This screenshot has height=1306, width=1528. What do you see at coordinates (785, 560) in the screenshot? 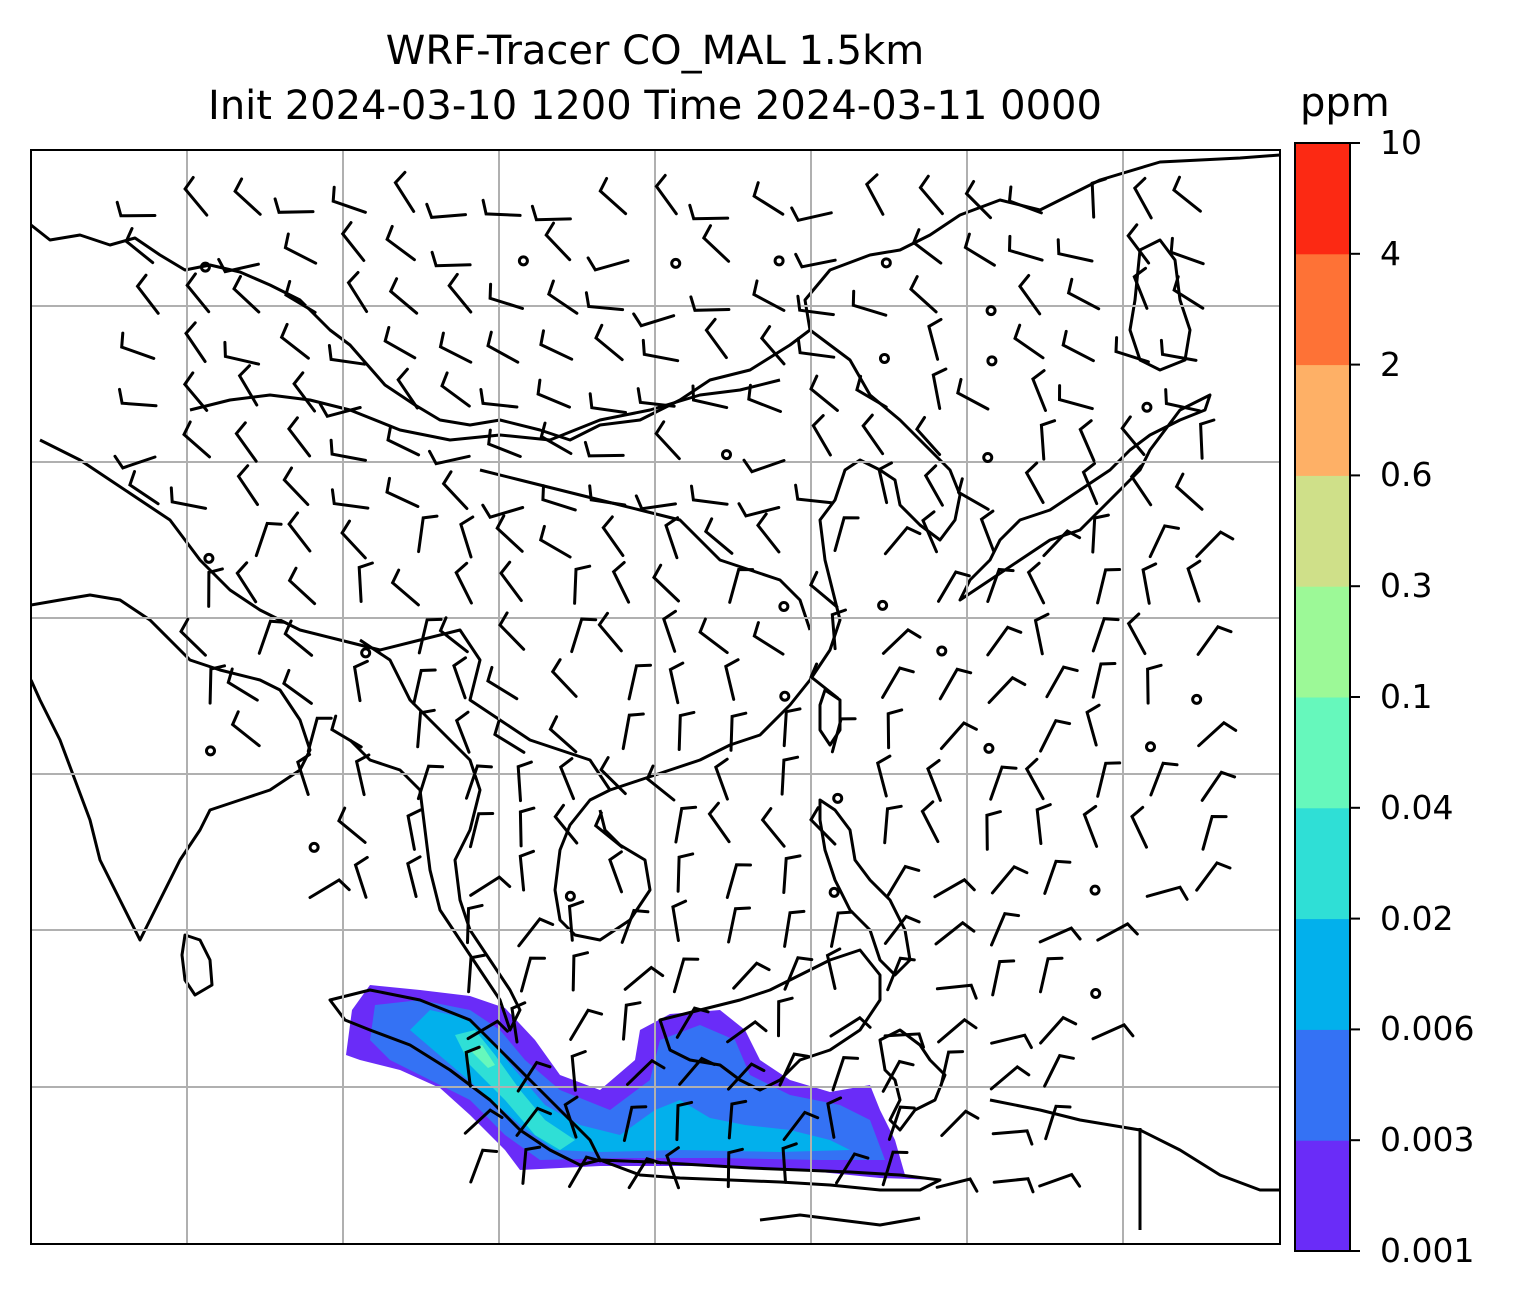
I see `coast-manchuria-korea` at bounding box center [785, 560].